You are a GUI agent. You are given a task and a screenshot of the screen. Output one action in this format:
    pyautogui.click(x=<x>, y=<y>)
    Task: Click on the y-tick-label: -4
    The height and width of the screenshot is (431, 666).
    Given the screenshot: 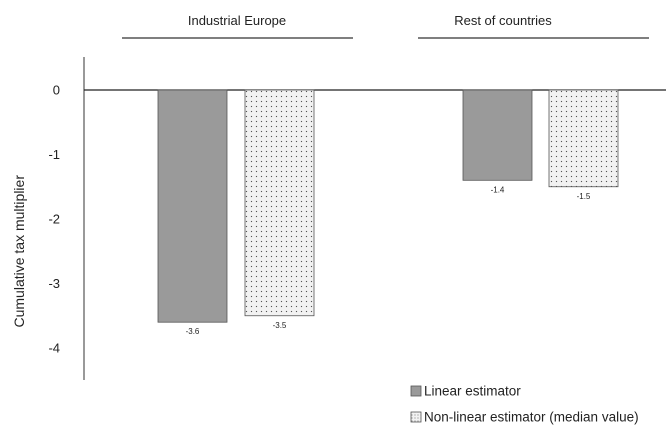 What is the action you would take?
    pyautogui.click(x=54, y=348)
    